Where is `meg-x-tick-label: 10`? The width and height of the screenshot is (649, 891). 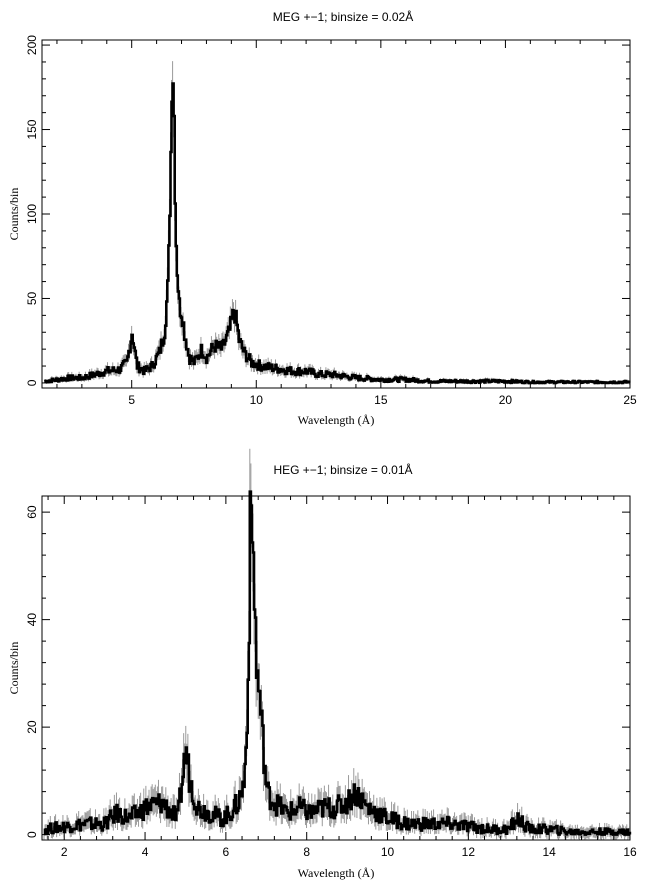
meg-x-tick-label: 10 is located at coordinates (257, 400).